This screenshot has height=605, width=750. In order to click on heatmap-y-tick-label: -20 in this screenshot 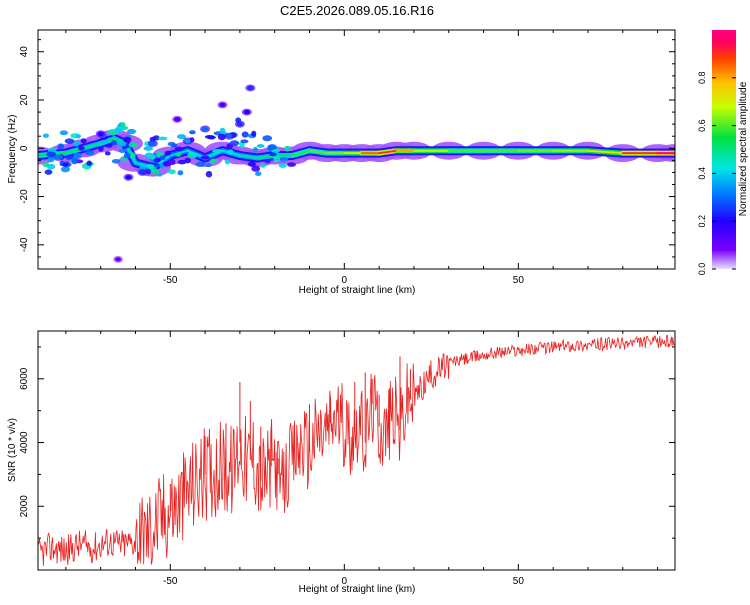, I will do `click(24, 196)`.